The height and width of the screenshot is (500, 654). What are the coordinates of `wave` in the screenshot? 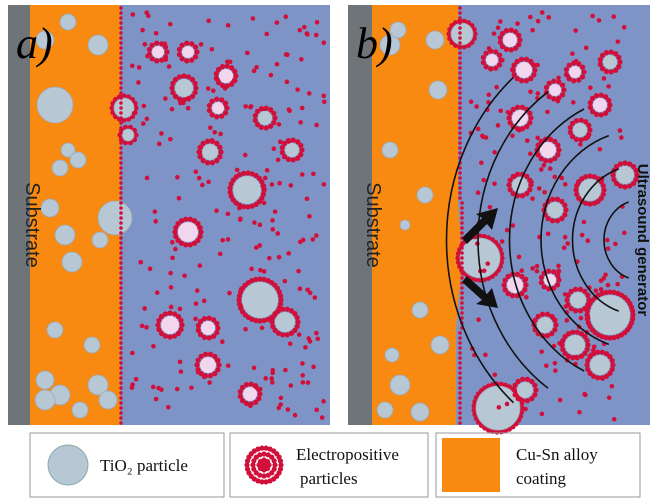 It's located at (616, 240).